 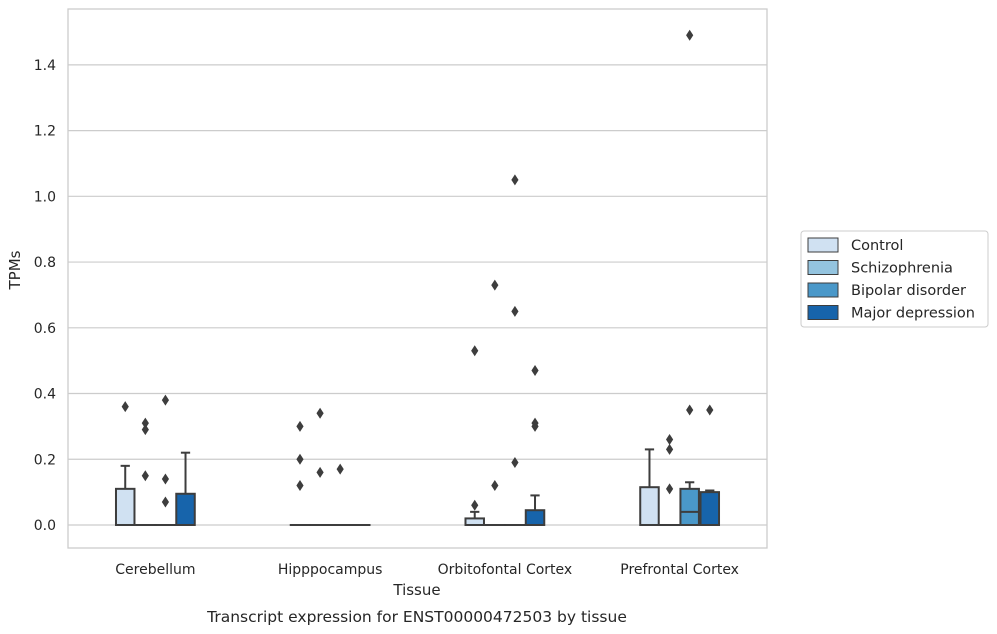 What do you see at coordinates (15, 270) in the screenshot?
I see `y-axis-title: TPMs` at bounding box center [15, 270].